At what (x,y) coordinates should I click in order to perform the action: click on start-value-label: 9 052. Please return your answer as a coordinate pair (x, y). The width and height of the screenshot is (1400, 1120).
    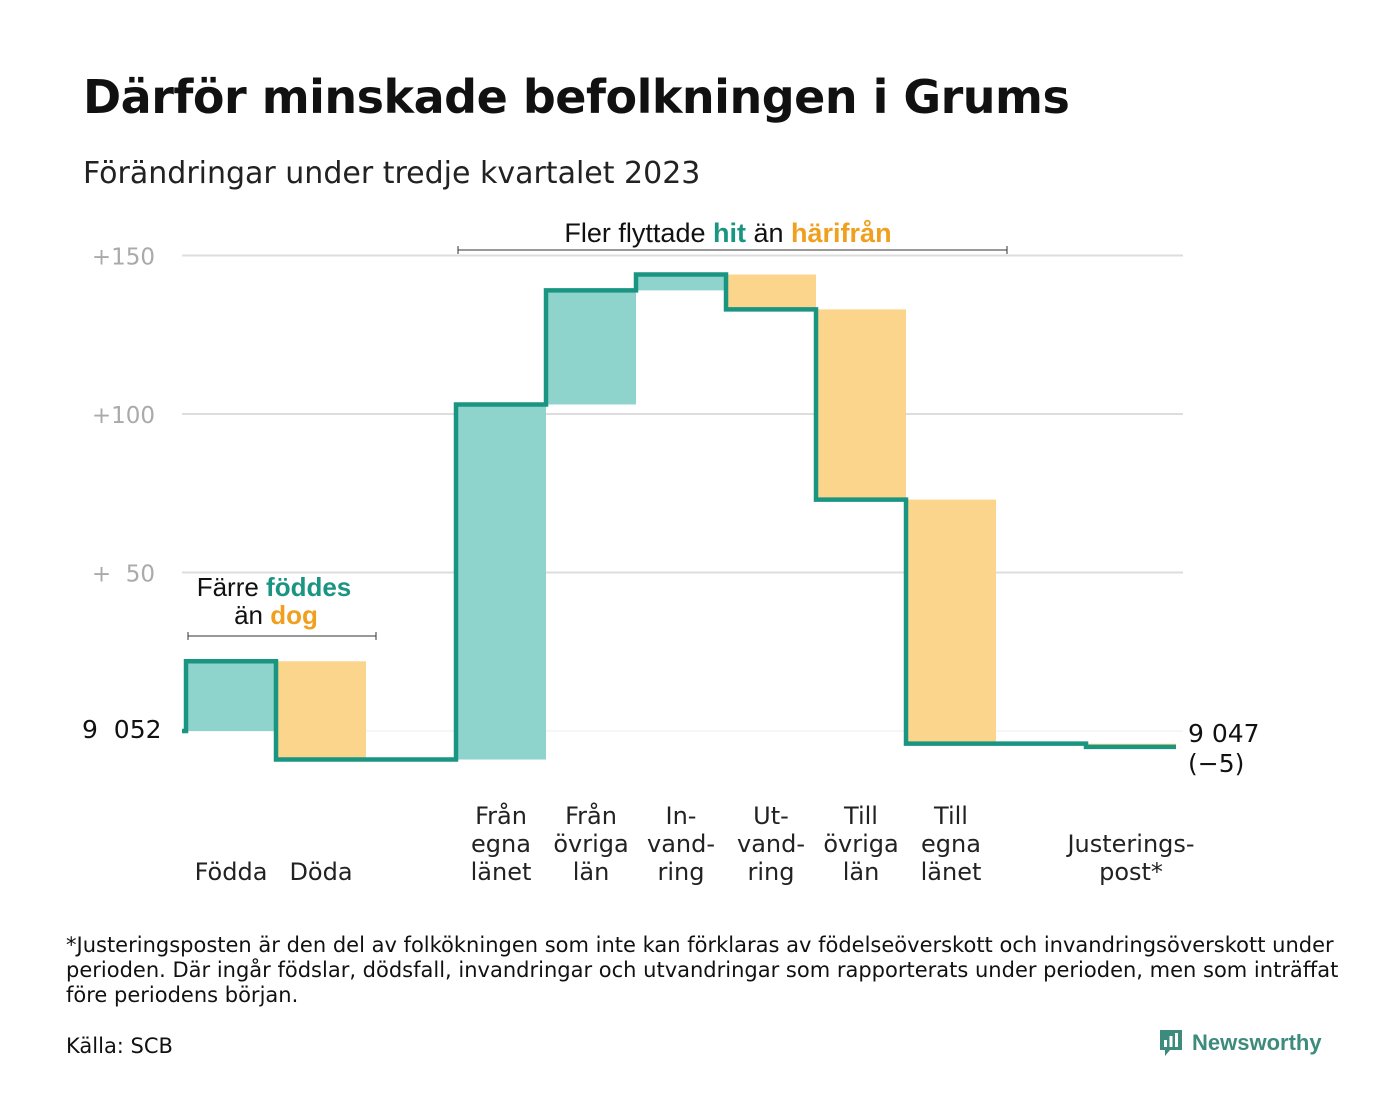
    Looking at the image, I should click on (122, 729).